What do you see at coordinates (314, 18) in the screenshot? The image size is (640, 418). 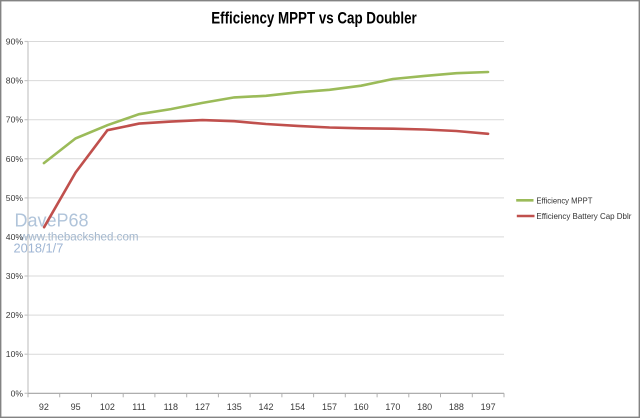 I see `svg-text: Efficiency MPPT vs Cap Doubler` at bounding box center [314, 18].